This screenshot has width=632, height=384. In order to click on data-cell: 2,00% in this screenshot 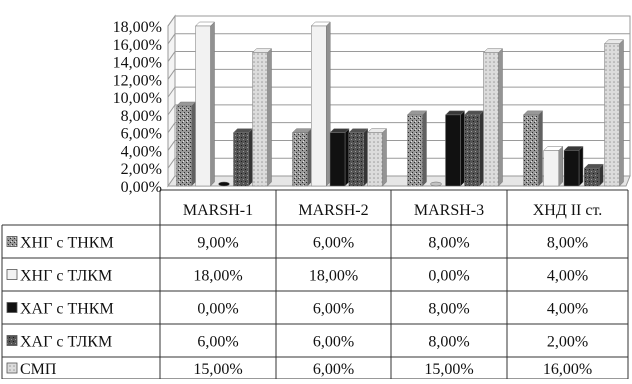, I will do `click(567, 342)`.